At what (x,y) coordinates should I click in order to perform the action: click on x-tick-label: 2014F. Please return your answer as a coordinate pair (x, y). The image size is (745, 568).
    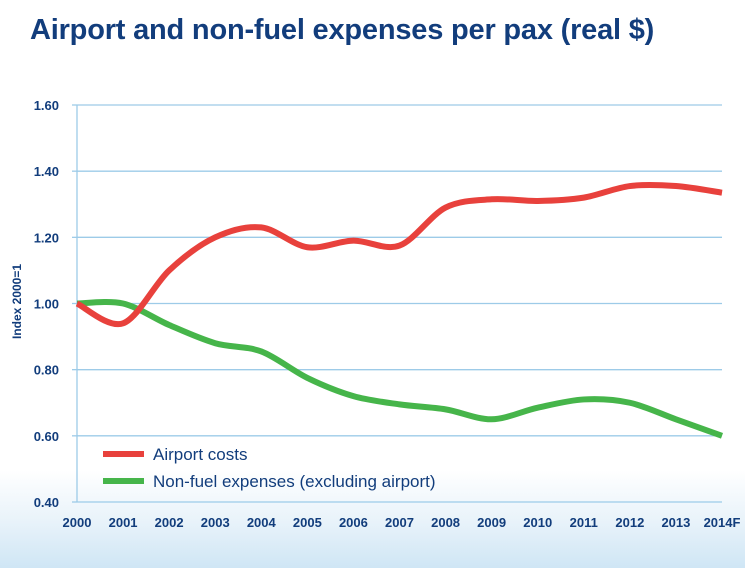
    Looking at the image, I should click on (722, 522).